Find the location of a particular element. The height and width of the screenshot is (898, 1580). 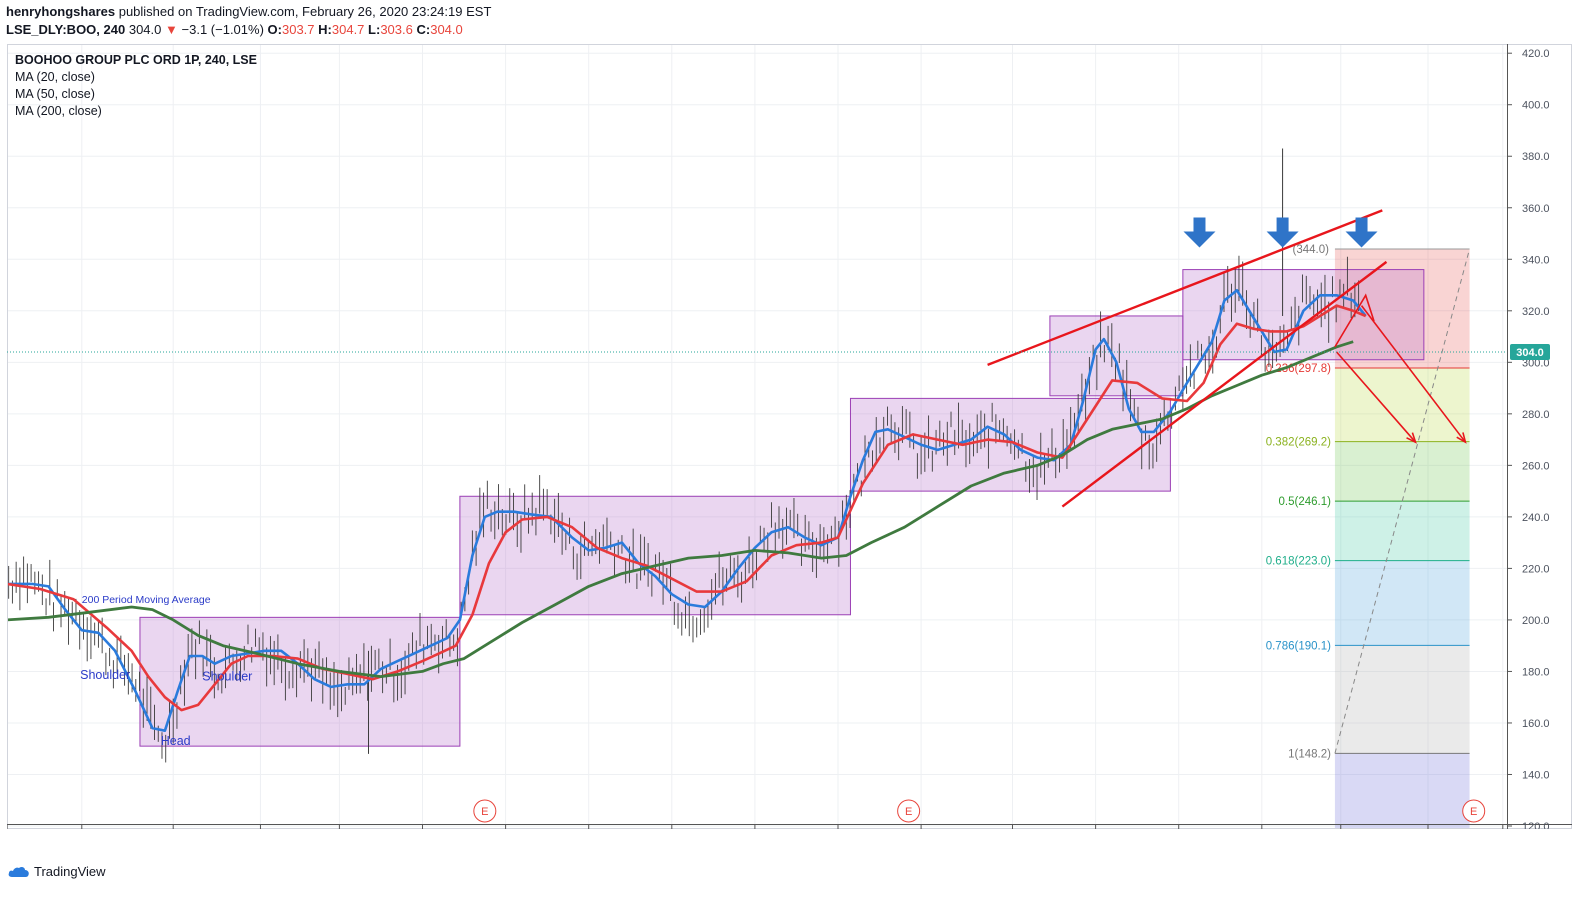

close-value: 304.0 is located at coordinates (446, 29).